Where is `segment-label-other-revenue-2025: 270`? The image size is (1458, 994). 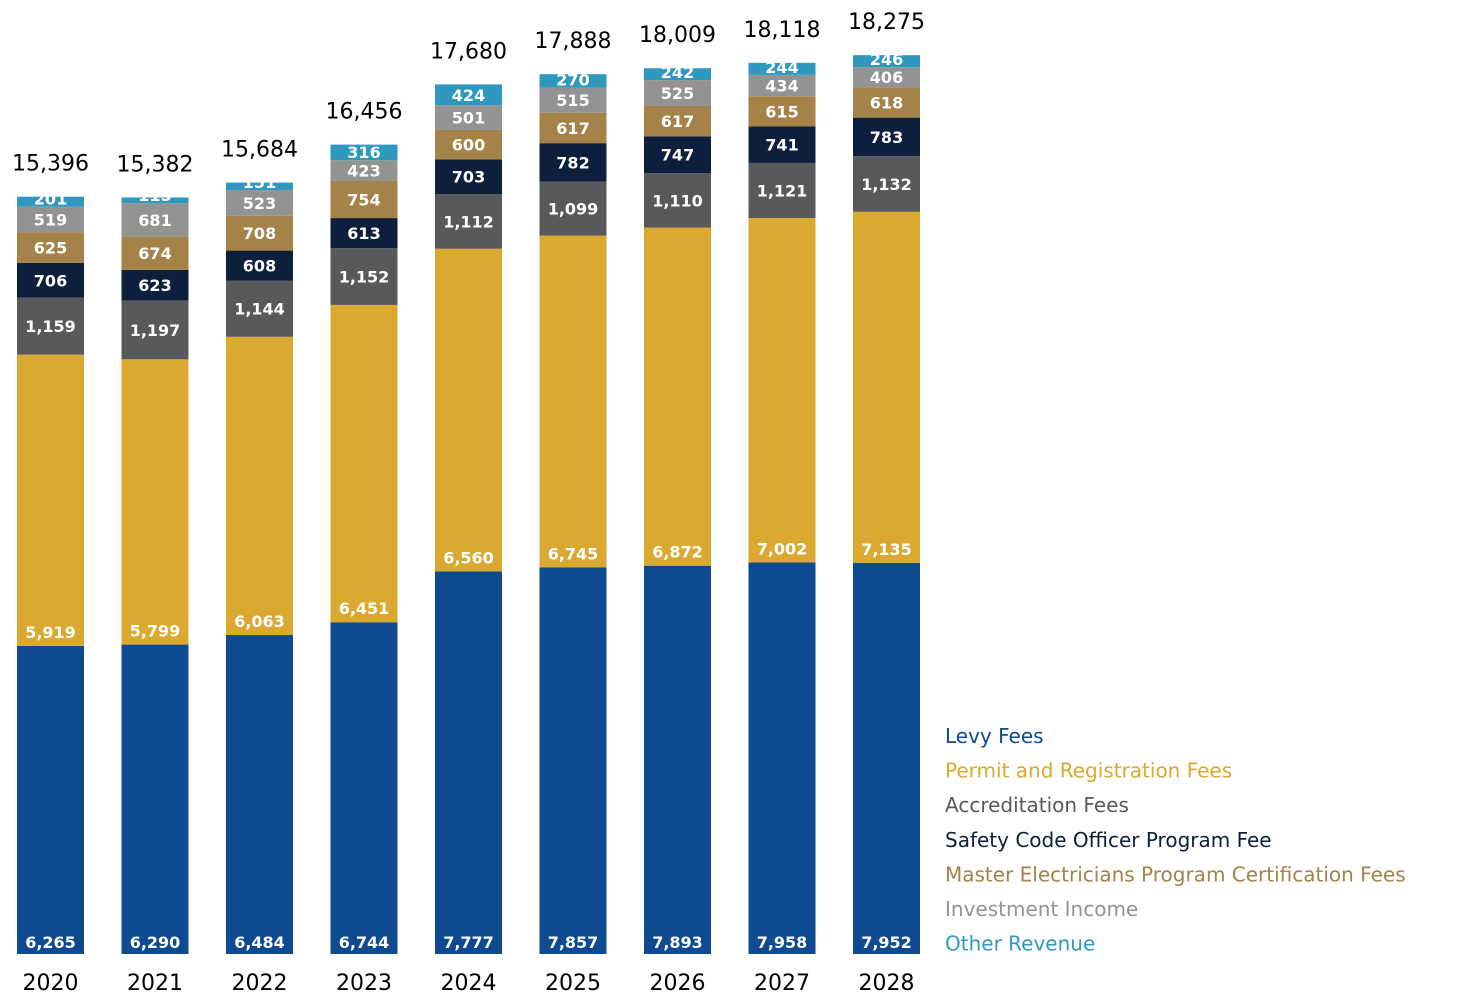 segment-label-other-revenue-2025: 270 is located at coordinates (572, 79).